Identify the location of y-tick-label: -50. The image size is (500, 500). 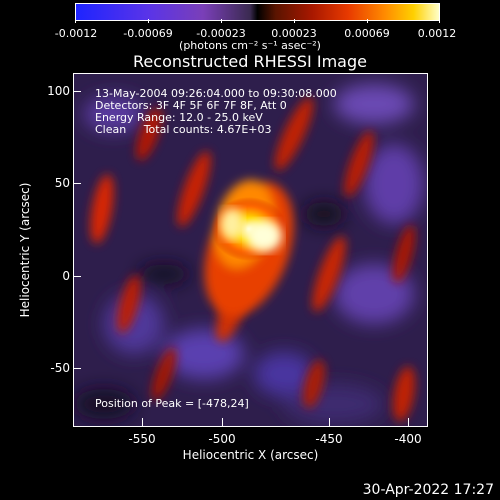
(60, 368).